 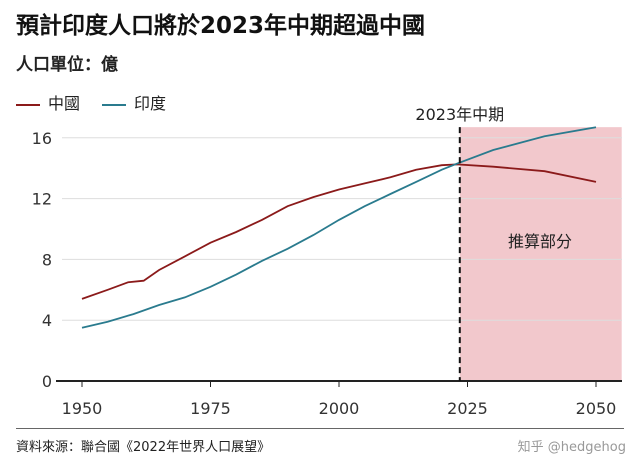 What do you see at coordinates (143, 447) in the screenshot?
I see `source: 資料來源：聯合國《2022年世界人口展望》` at bounding box center [143, 447].